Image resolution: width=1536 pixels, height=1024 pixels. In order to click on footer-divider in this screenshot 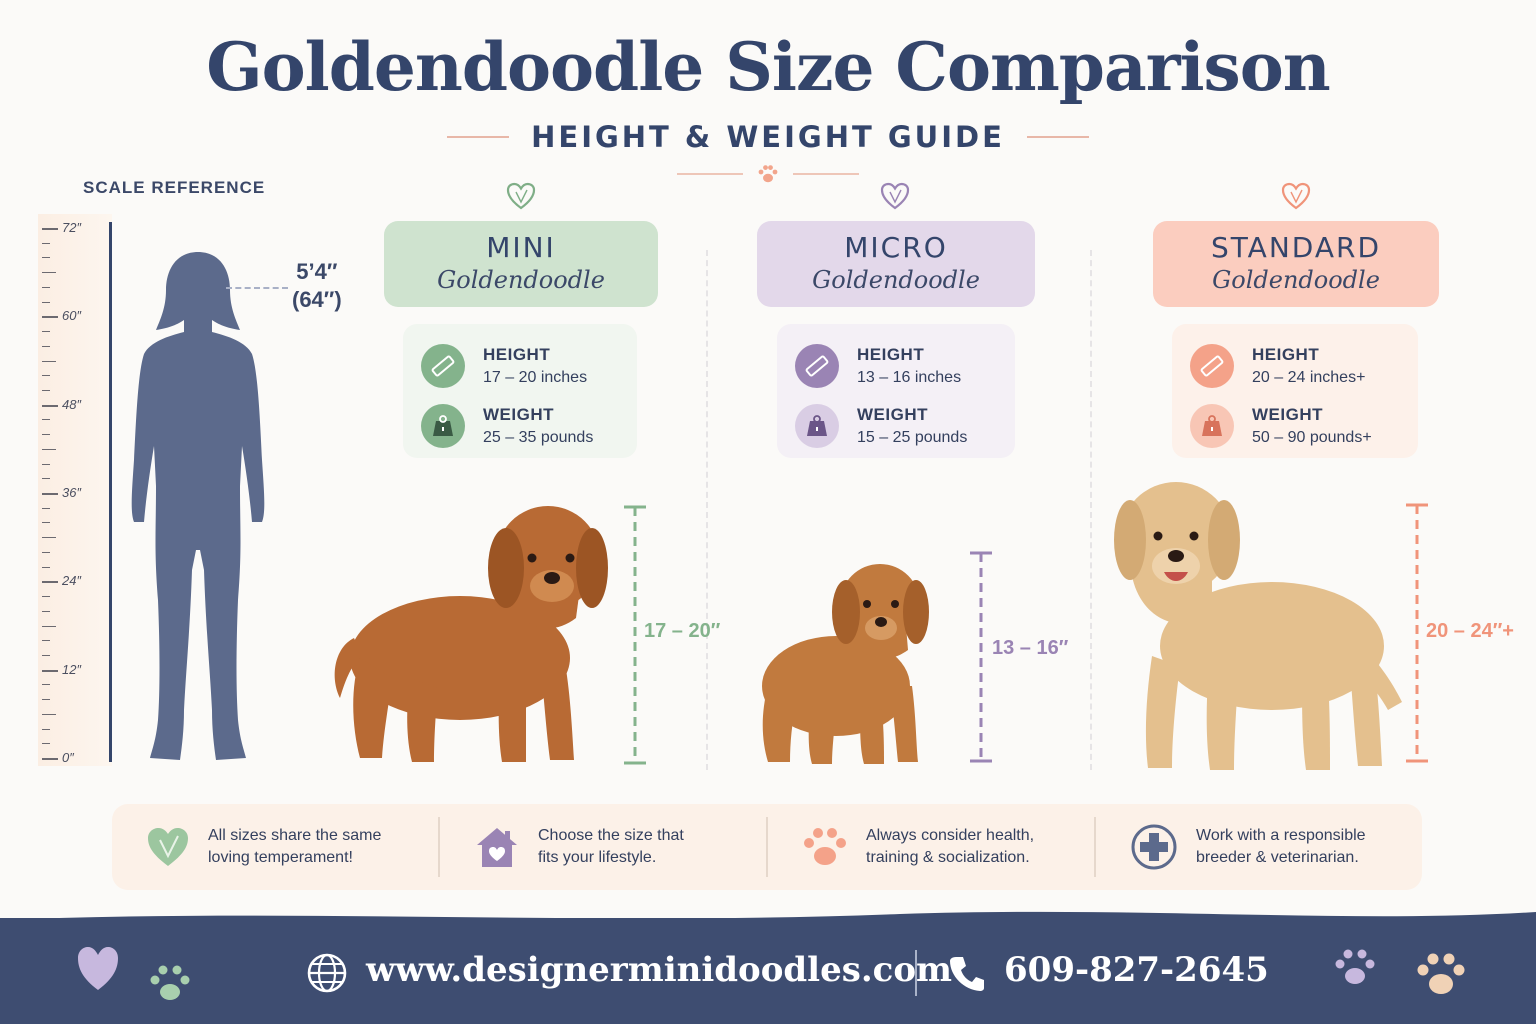, I will do `click(916, 973)`.